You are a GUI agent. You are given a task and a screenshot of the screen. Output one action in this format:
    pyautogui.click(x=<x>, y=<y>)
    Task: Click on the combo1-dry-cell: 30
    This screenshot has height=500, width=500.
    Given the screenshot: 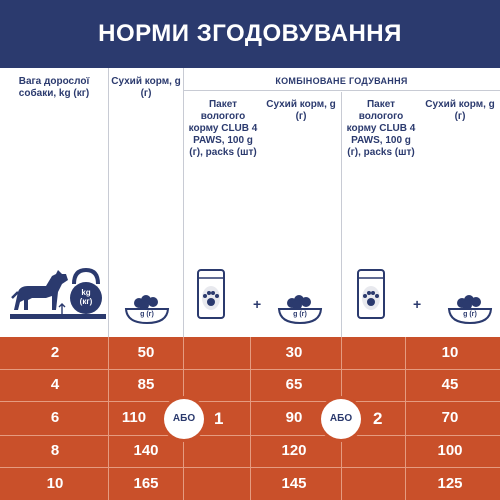 What is the action you would take?
    pyautogui.click(x=294, y=352)
    